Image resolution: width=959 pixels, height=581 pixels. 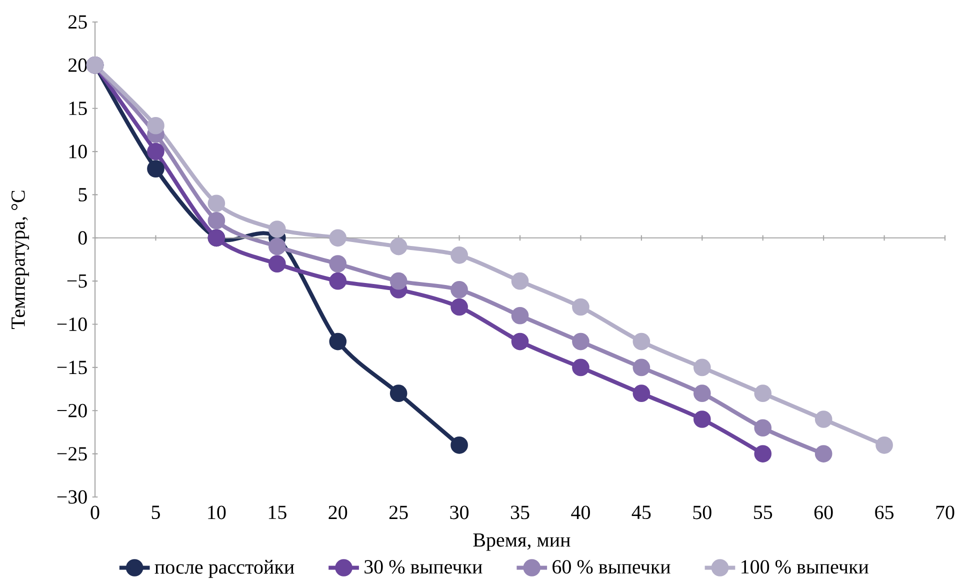 I want to click on y-tick-label: 5, so click(x=82, y=195).